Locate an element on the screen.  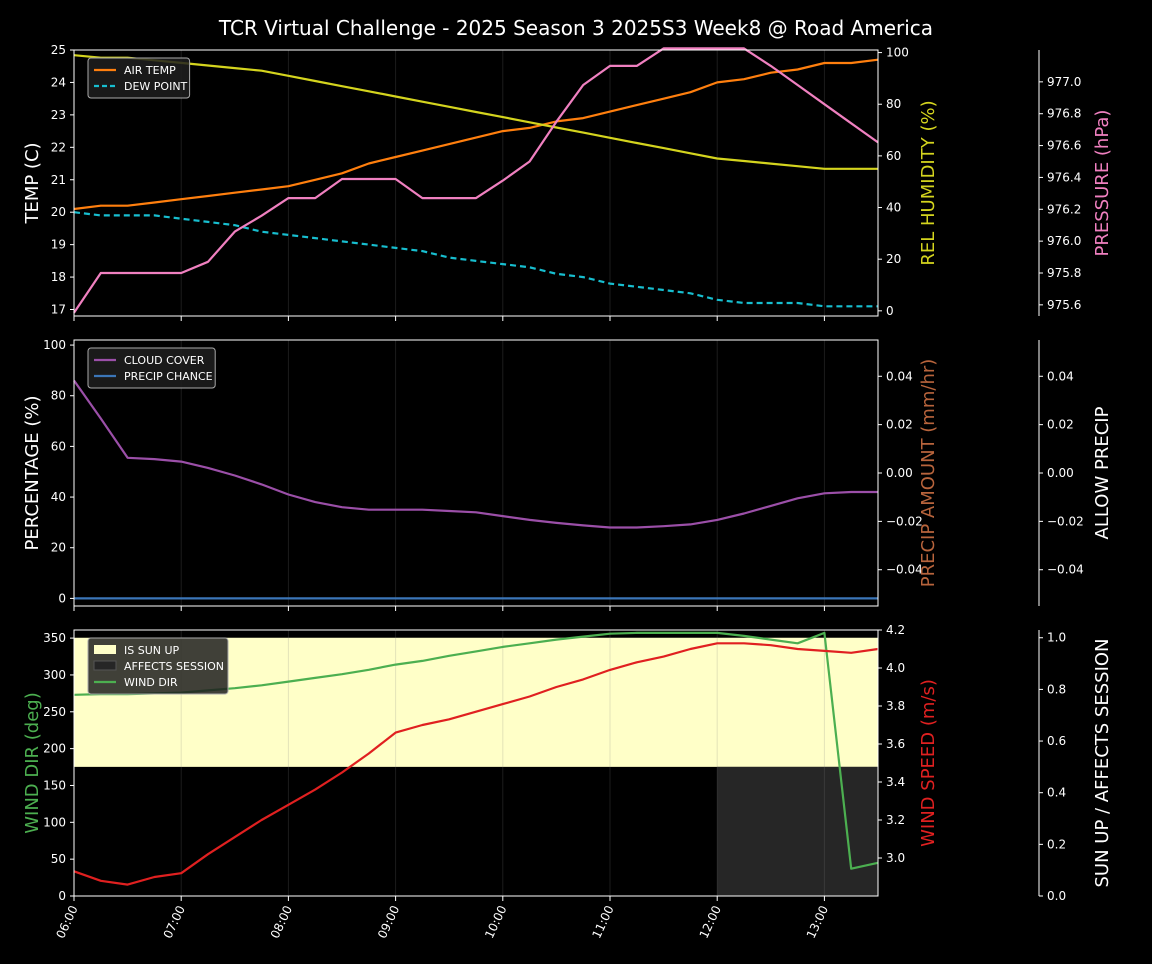
left-tick-label: 350 is located at coordinates (54, 638).